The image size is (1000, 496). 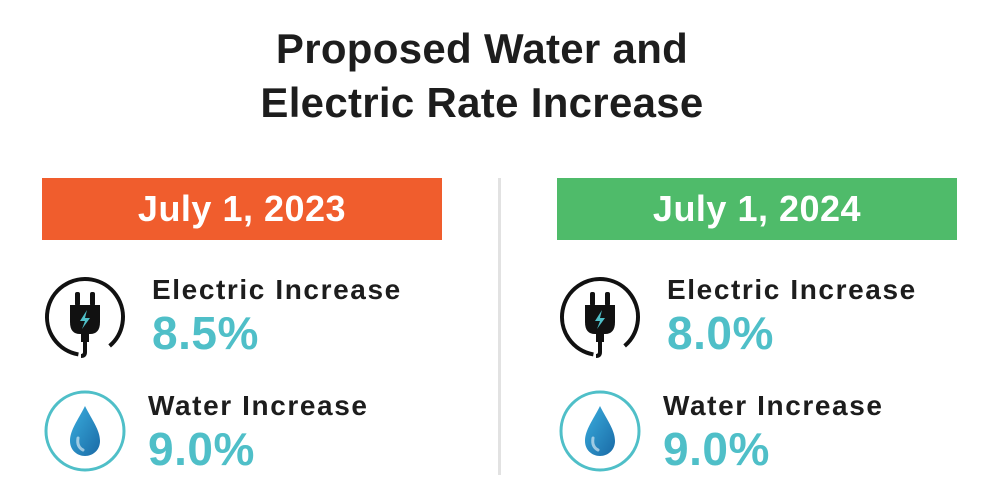 What do you see at coordinates (720, 333) in the screenshot?
I see `electric-increase-value: 8.0%` at bounding box center [720, 333].